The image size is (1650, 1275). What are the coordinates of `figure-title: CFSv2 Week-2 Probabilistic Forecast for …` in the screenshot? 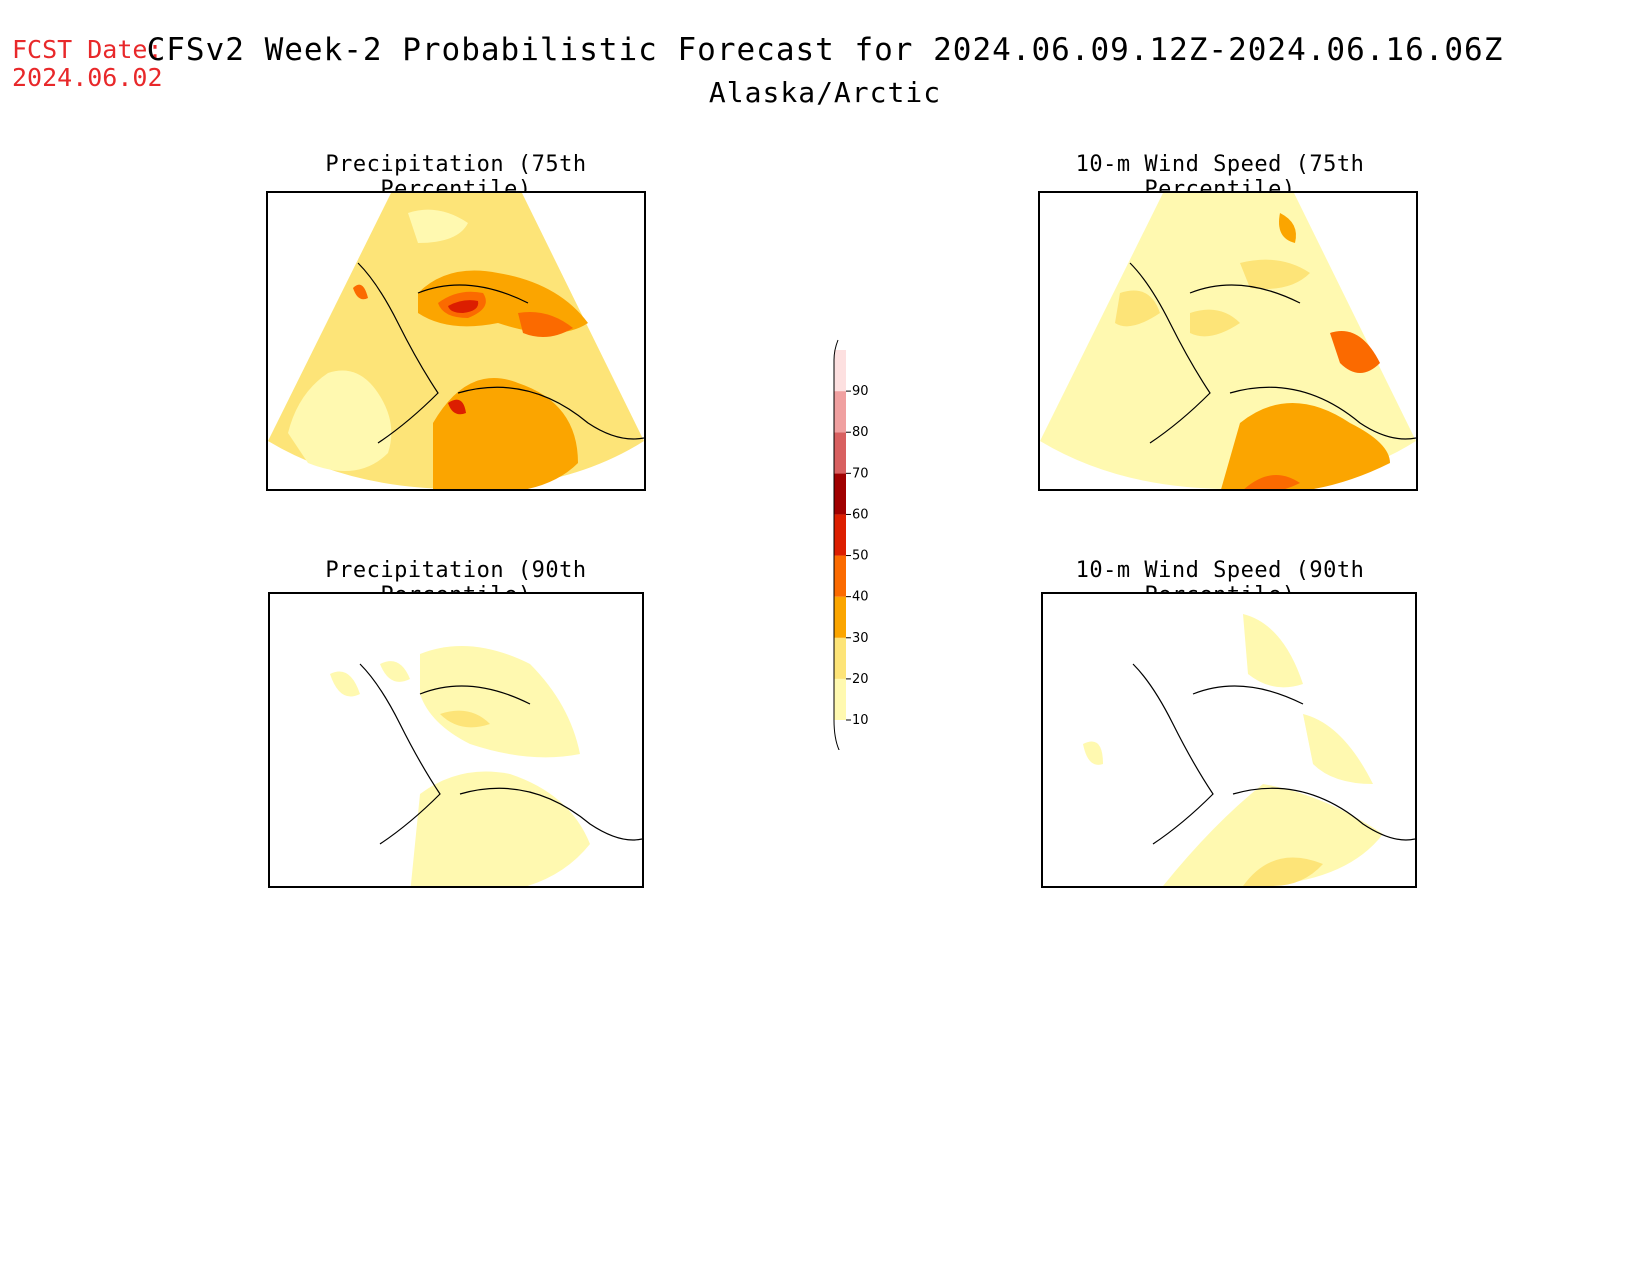 It's located at (825, 70).